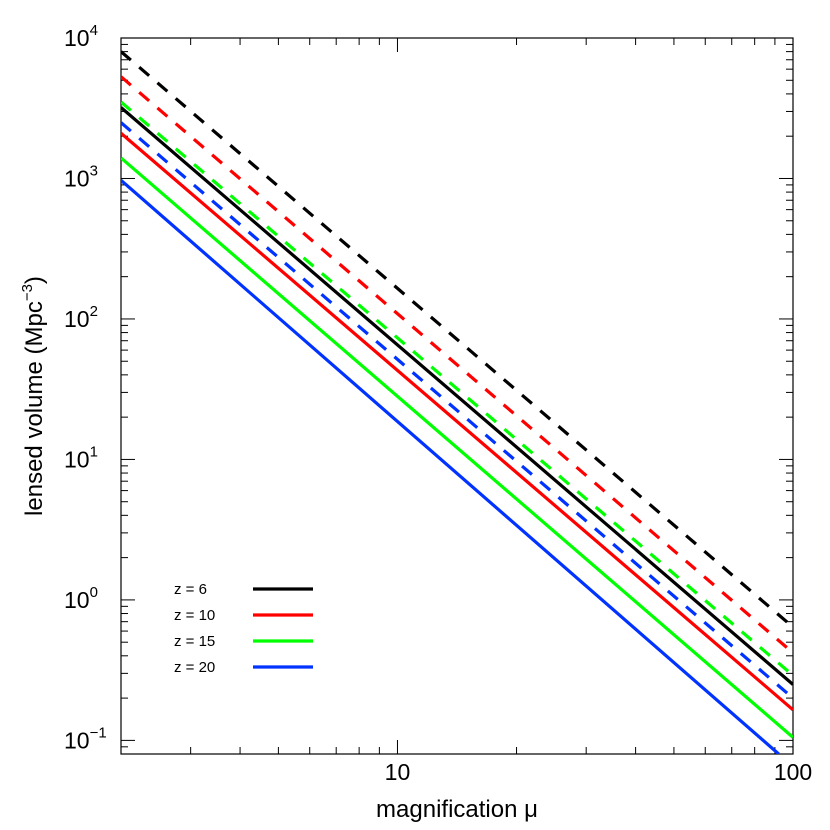 Image resolution: width=830 pixels, height=830 pixels. I want to click on y-tick-label-exp: 2, so click(94, 311).